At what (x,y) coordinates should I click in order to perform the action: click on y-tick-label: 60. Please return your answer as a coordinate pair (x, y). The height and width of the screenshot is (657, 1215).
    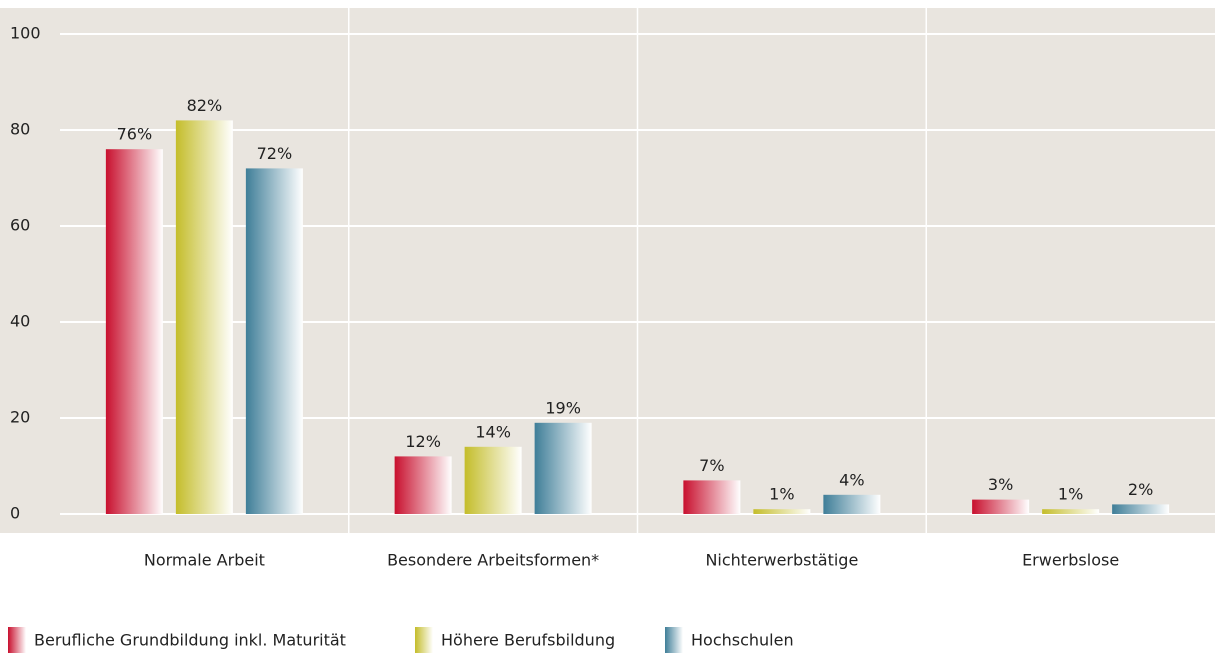
    Looking at the image, I should click on (20, 225).